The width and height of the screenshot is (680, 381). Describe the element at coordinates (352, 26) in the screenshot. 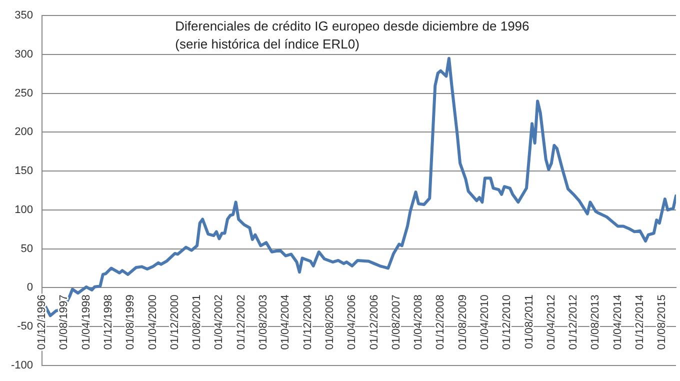

I see `chart-title: Diferenciales de crédito IG europeo desde diciembre de 1996` at that location.